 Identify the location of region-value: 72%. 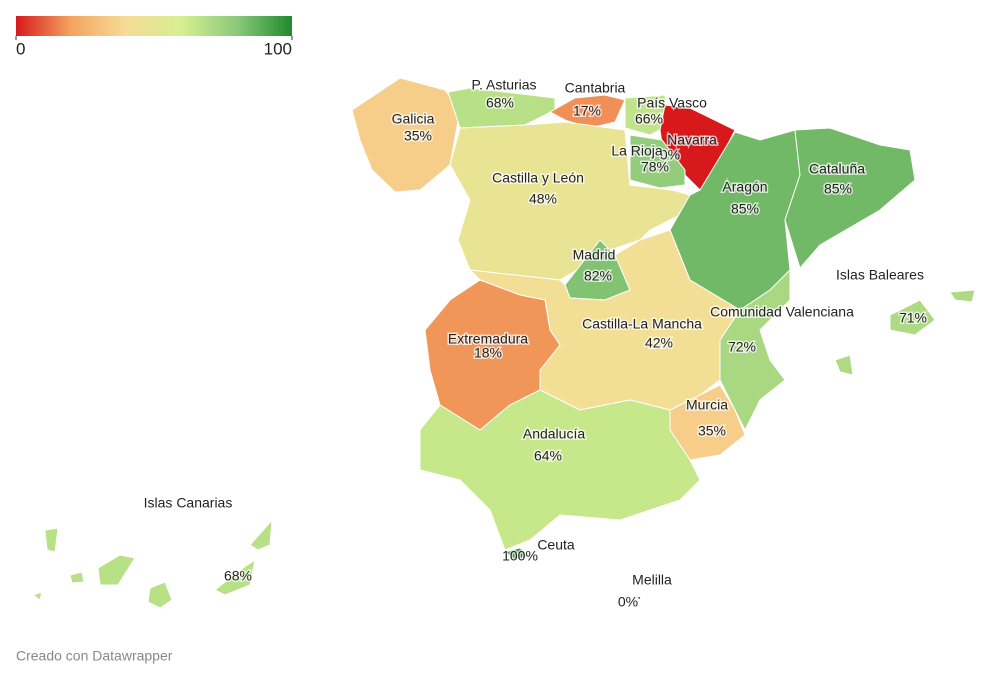
(742, 347).